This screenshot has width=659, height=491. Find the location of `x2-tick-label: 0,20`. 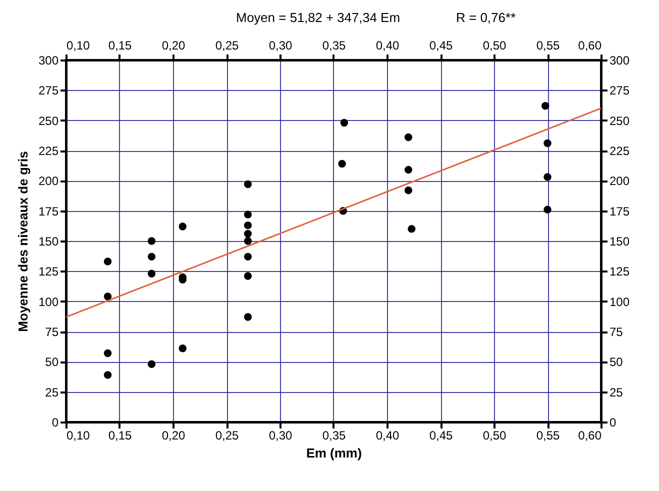

x2-tick-label: 0,20 is located at coordinates (174, 45).